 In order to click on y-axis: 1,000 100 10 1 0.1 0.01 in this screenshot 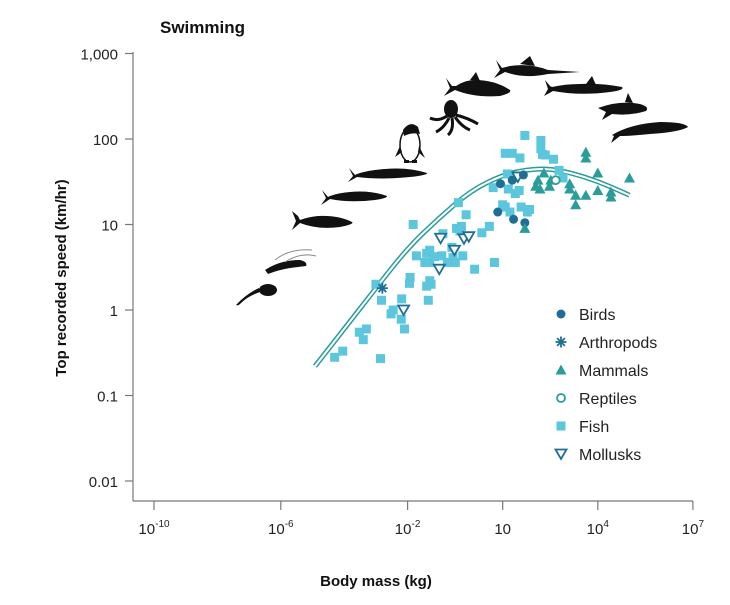, I will do `click(107, 274)`.